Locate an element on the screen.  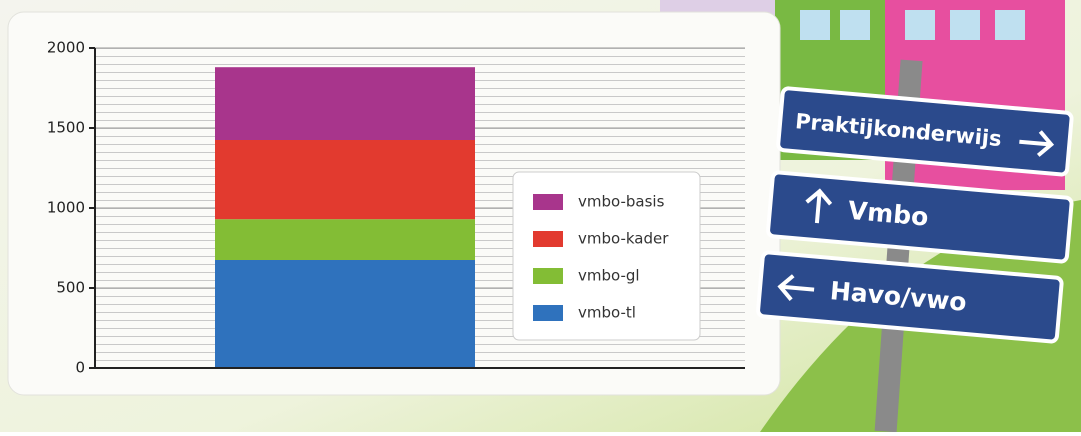
legend-label: vmbo-gl is located at coordinates (609, 276).